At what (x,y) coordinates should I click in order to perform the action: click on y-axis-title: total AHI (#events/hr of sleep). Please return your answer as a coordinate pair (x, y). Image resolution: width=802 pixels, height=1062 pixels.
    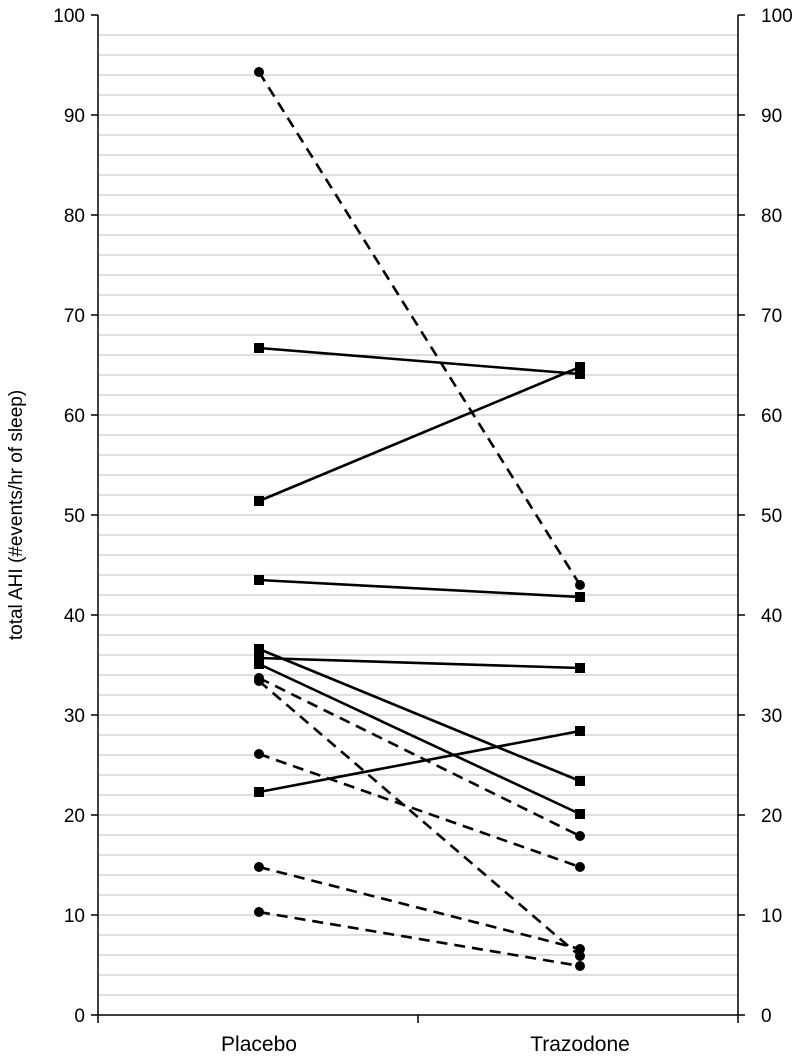
    Looking at the image, I should click on (16, 515).